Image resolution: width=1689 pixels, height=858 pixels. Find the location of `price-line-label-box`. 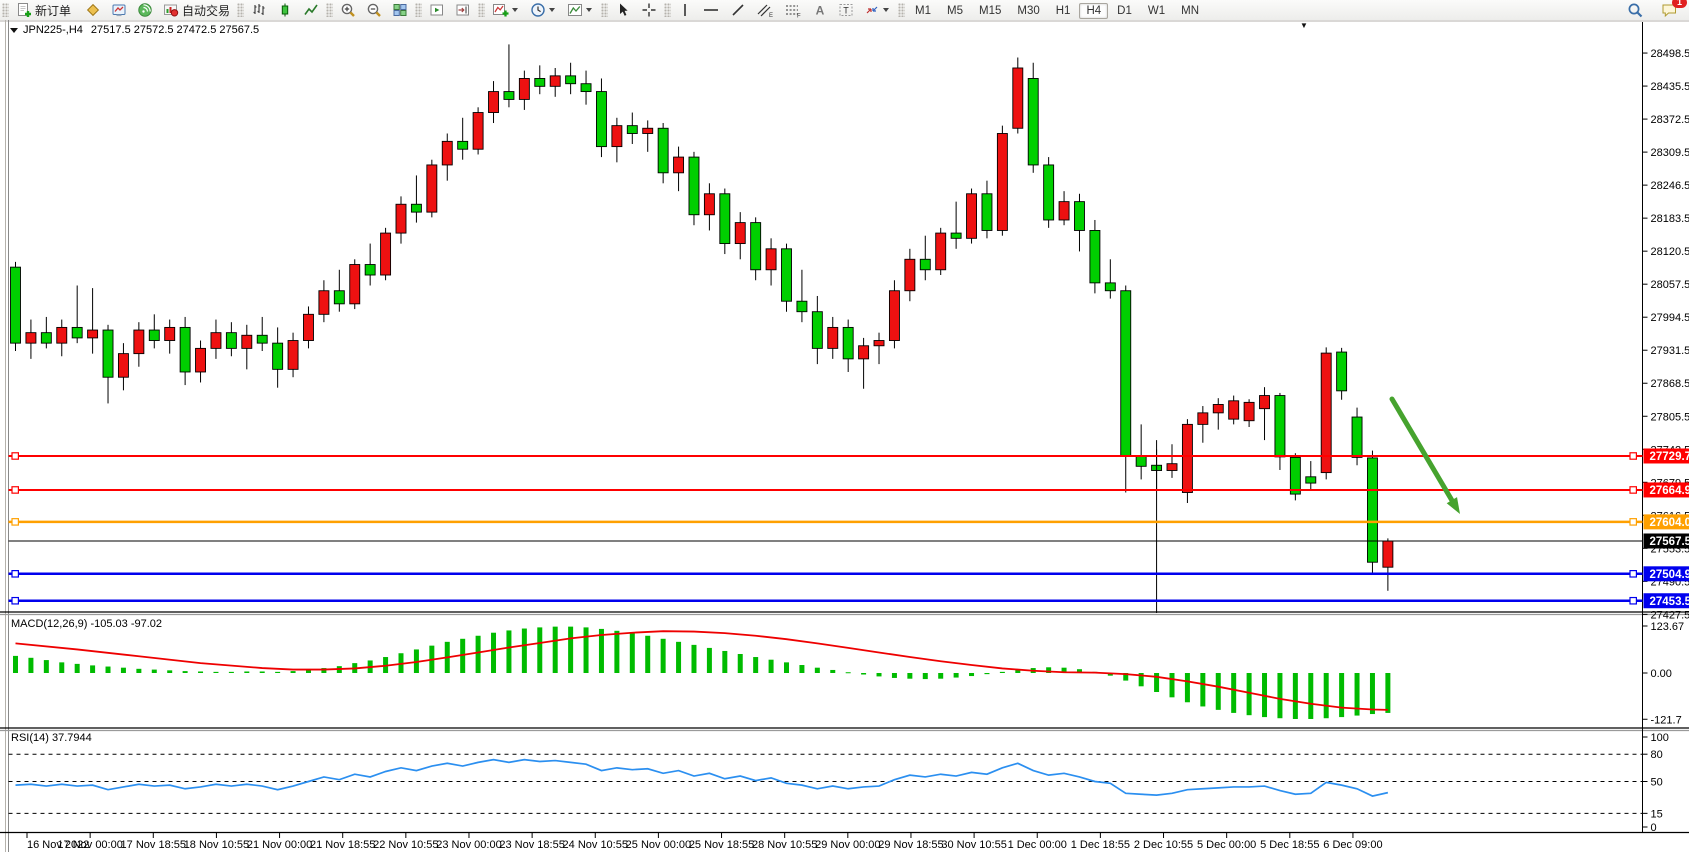

price-line-label-box is located at coordinates (1666, 601).